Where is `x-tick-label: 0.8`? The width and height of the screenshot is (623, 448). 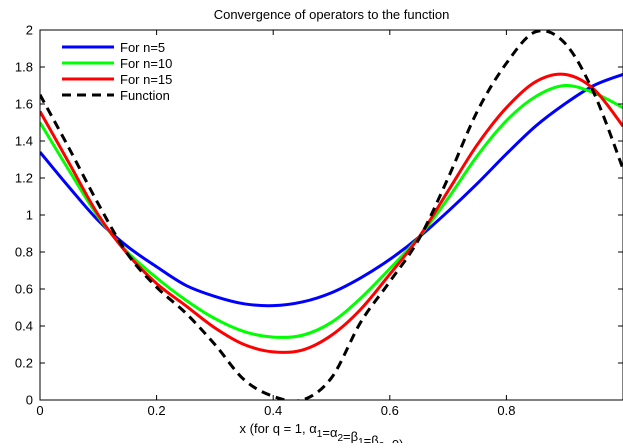 x-tick-label: 0.8 is located at coordinates (506, 410).